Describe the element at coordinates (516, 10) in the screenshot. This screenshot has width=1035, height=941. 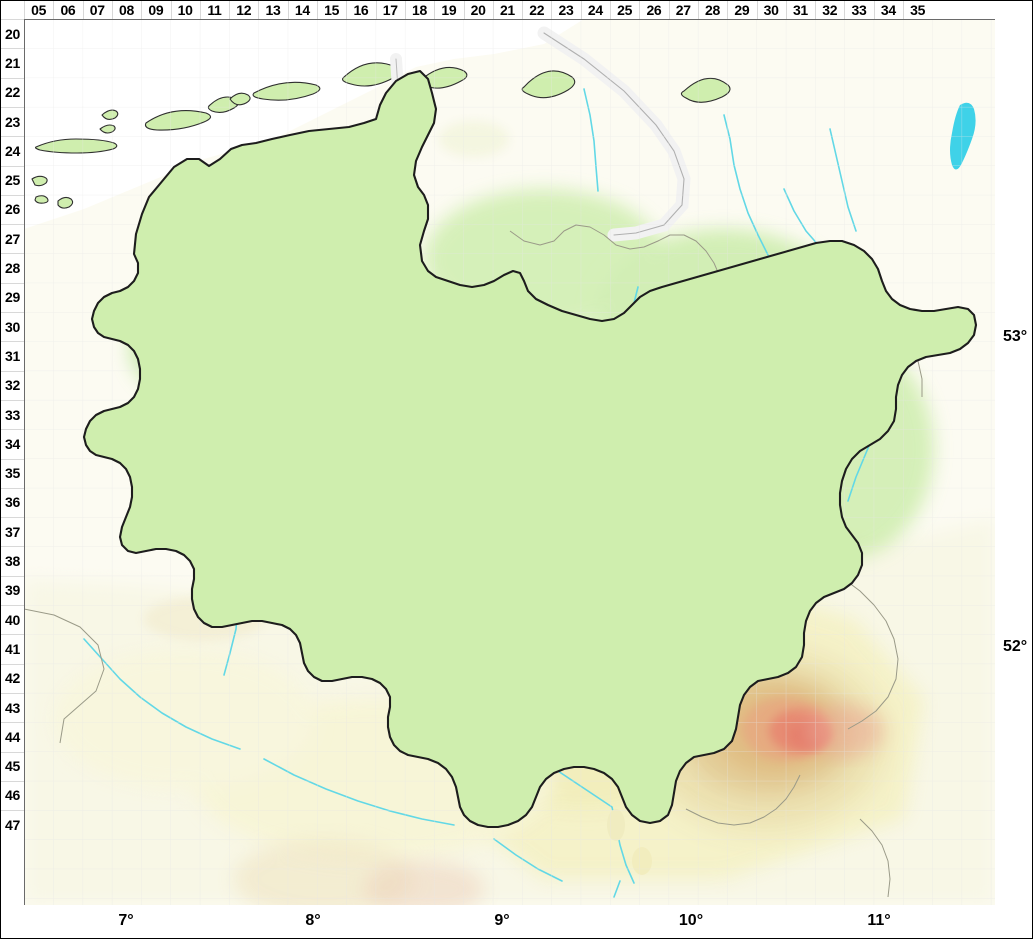
I see `ruler-top` at that location.